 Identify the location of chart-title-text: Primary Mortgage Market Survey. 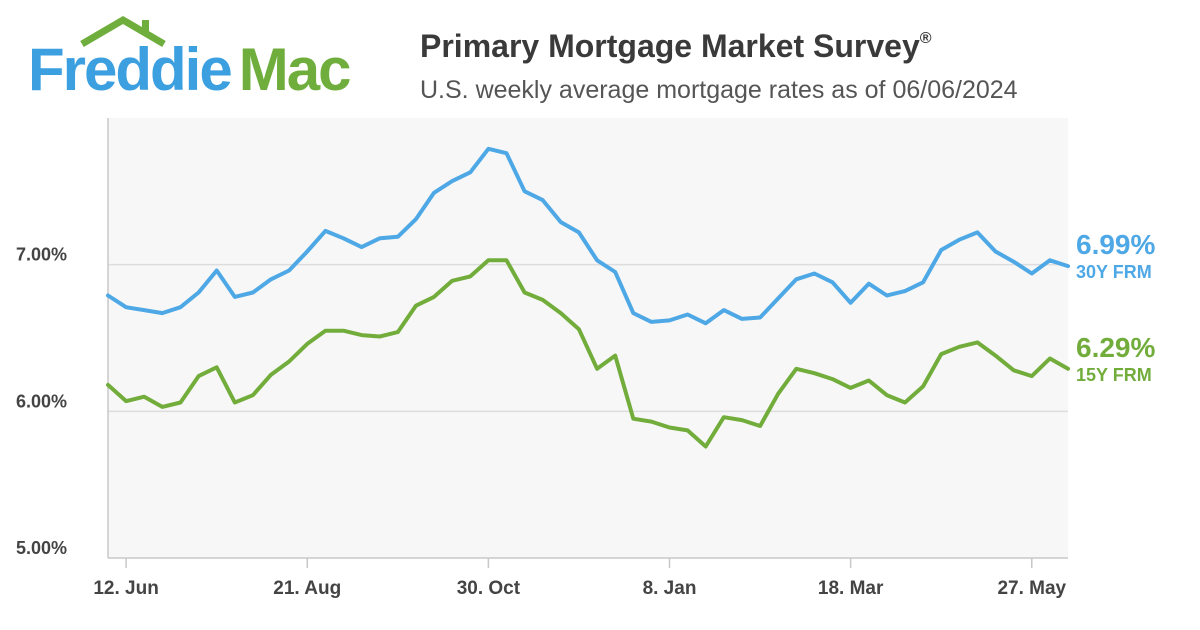
(670, 46).